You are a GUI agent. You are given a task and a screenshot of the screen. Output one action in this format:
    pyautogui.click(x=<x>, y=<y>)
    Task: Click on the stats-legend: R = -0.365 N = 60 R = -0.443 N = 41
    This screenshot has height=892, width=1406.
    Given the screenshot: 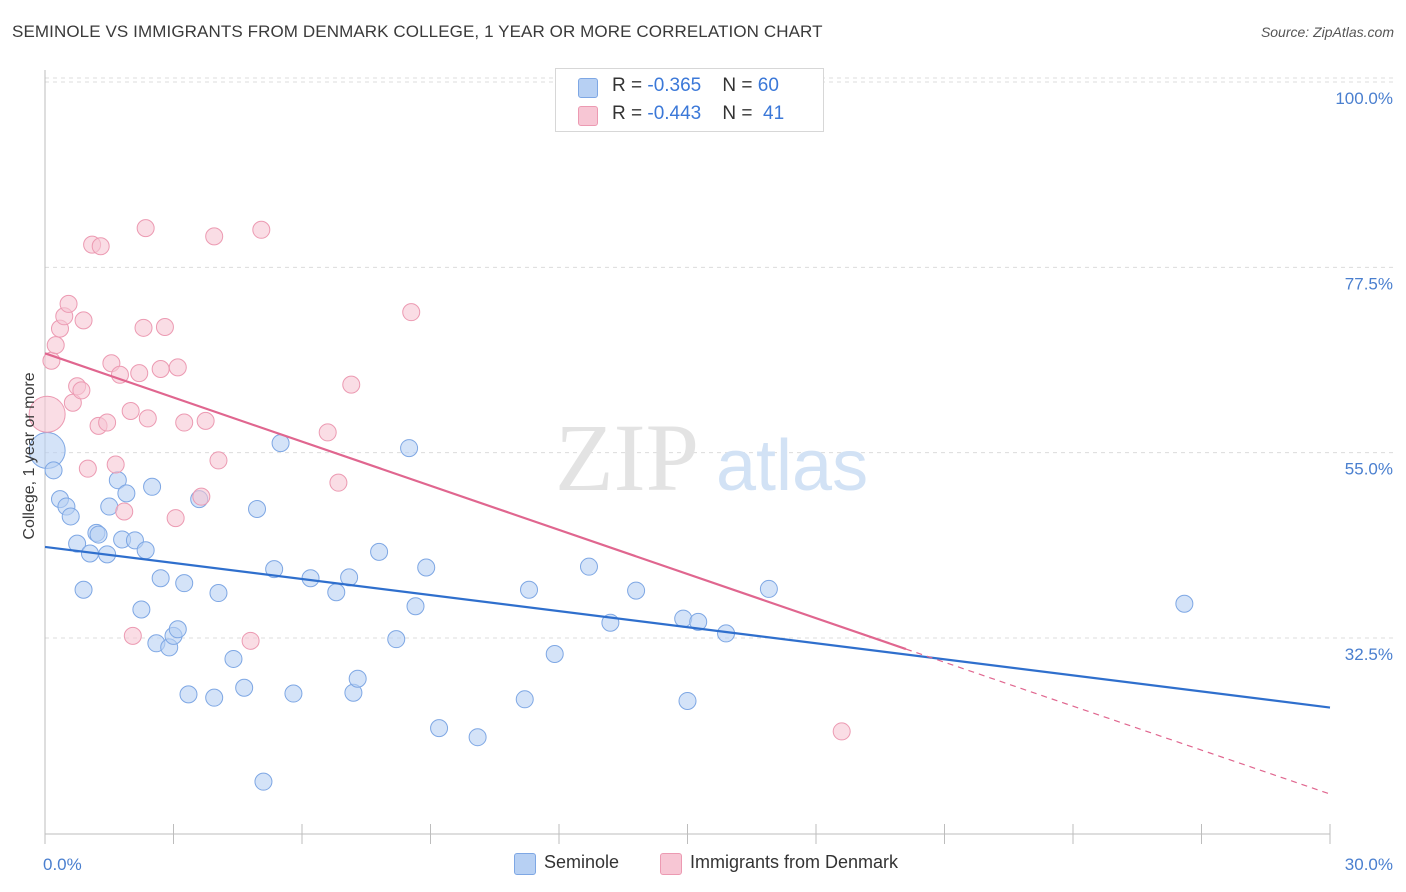 What is the action you would take?
    pyautogui.click(x=689, y=100)
    